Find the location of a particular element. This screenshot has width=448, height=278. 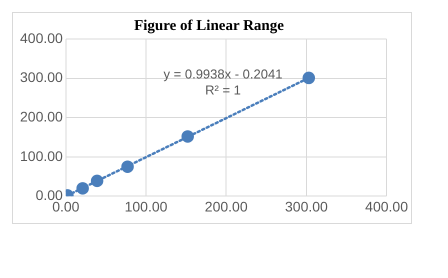

chart-title: Figure of Linear Range is located at coordinates (209, 26).